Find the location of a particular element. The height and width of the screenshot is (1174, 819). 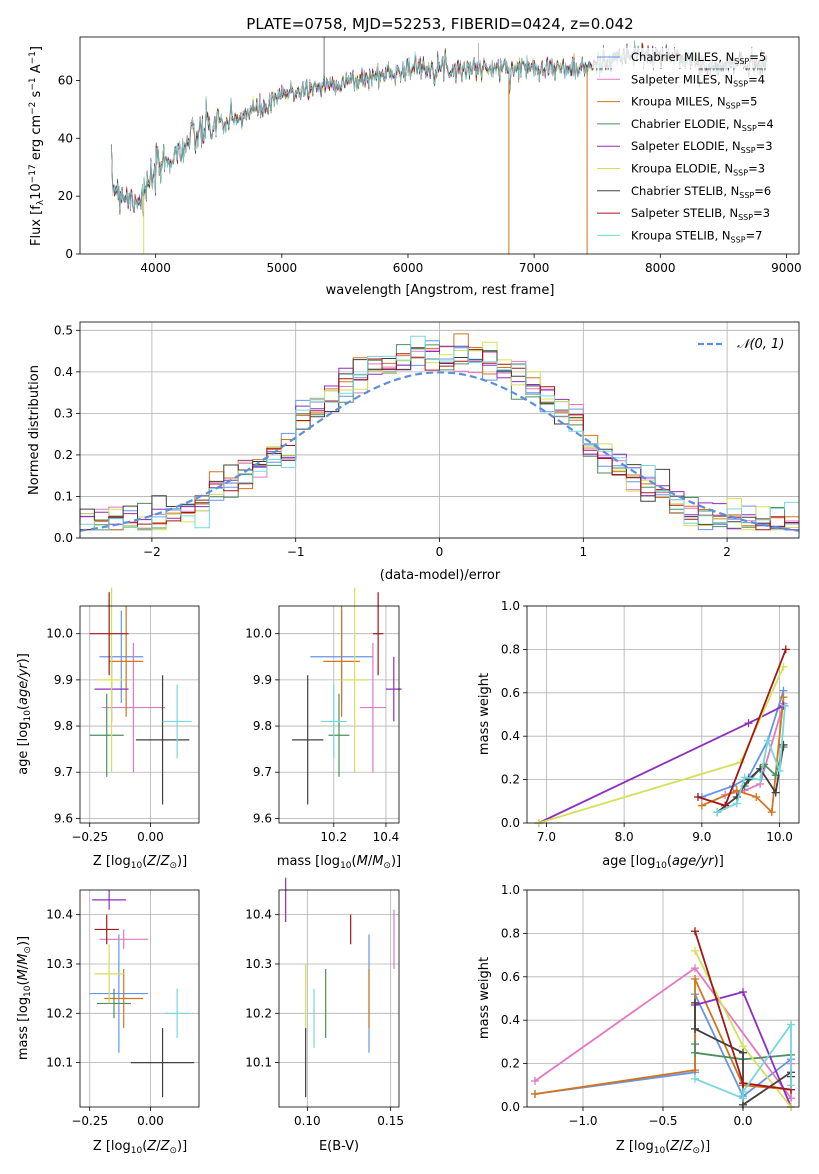

x-tick-label: 10.0 is located at coordinates (779, 837).